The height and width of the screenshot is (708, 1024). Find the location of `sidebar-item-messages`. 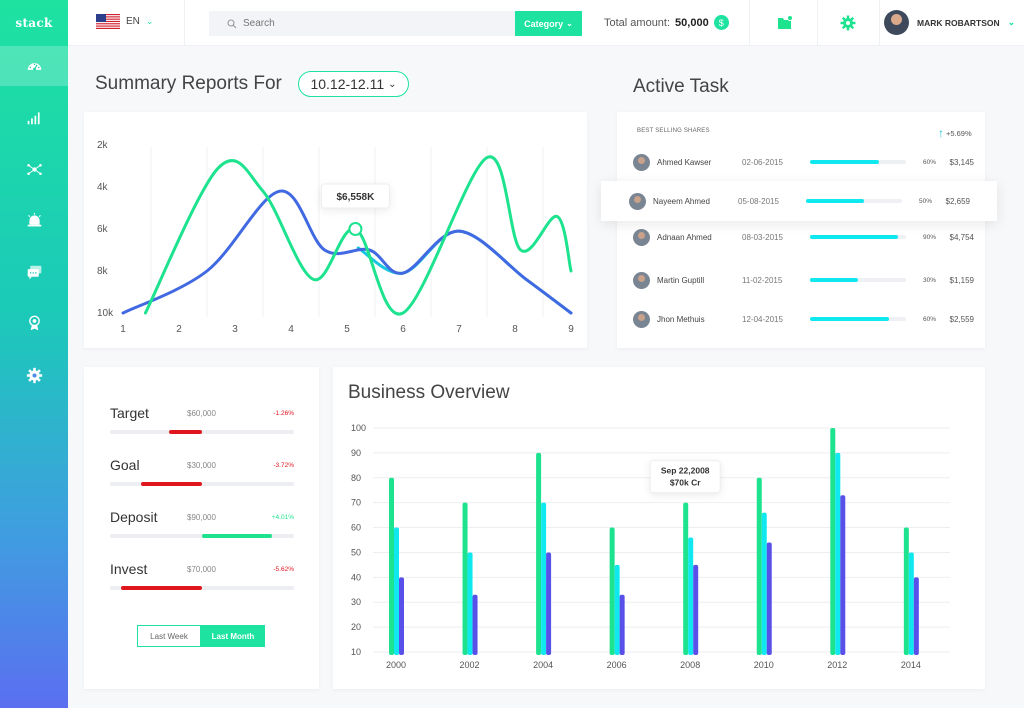

sidebar-item-messages is located at coordinates (34, 272).